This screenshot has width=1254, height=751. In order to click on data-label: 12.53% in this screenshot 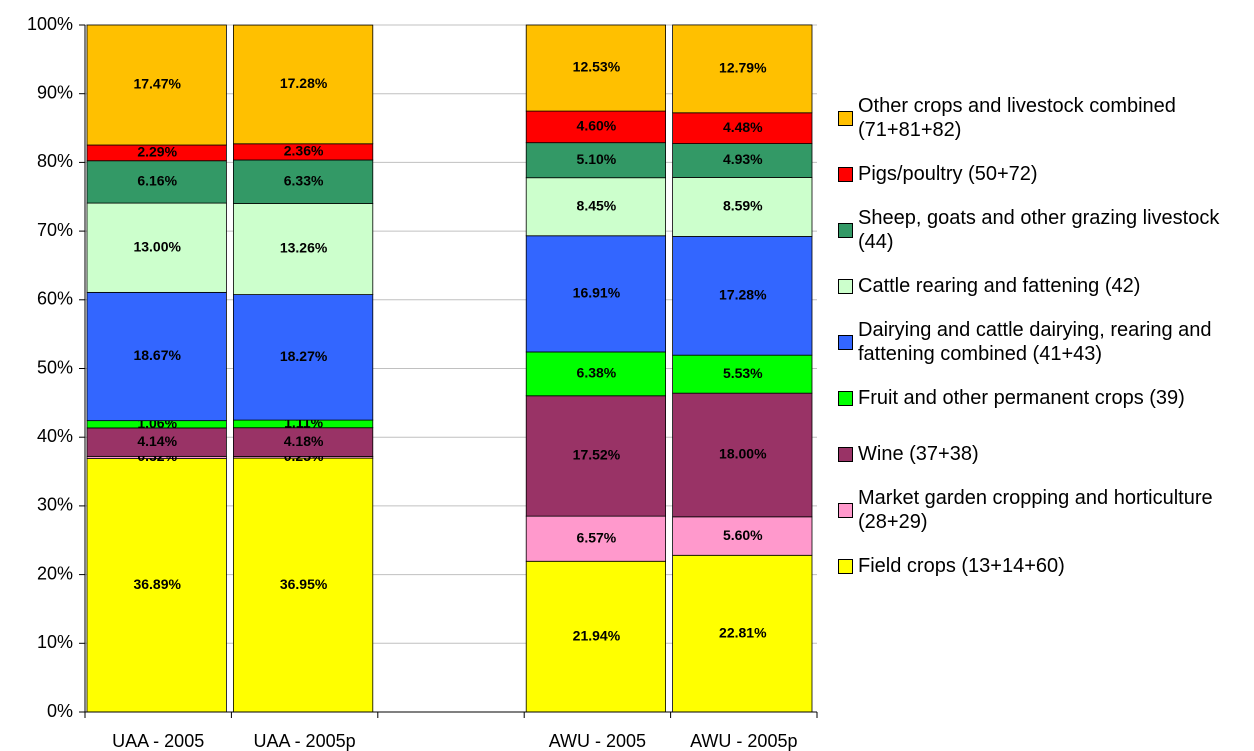, I will do `click(597, 67)`.